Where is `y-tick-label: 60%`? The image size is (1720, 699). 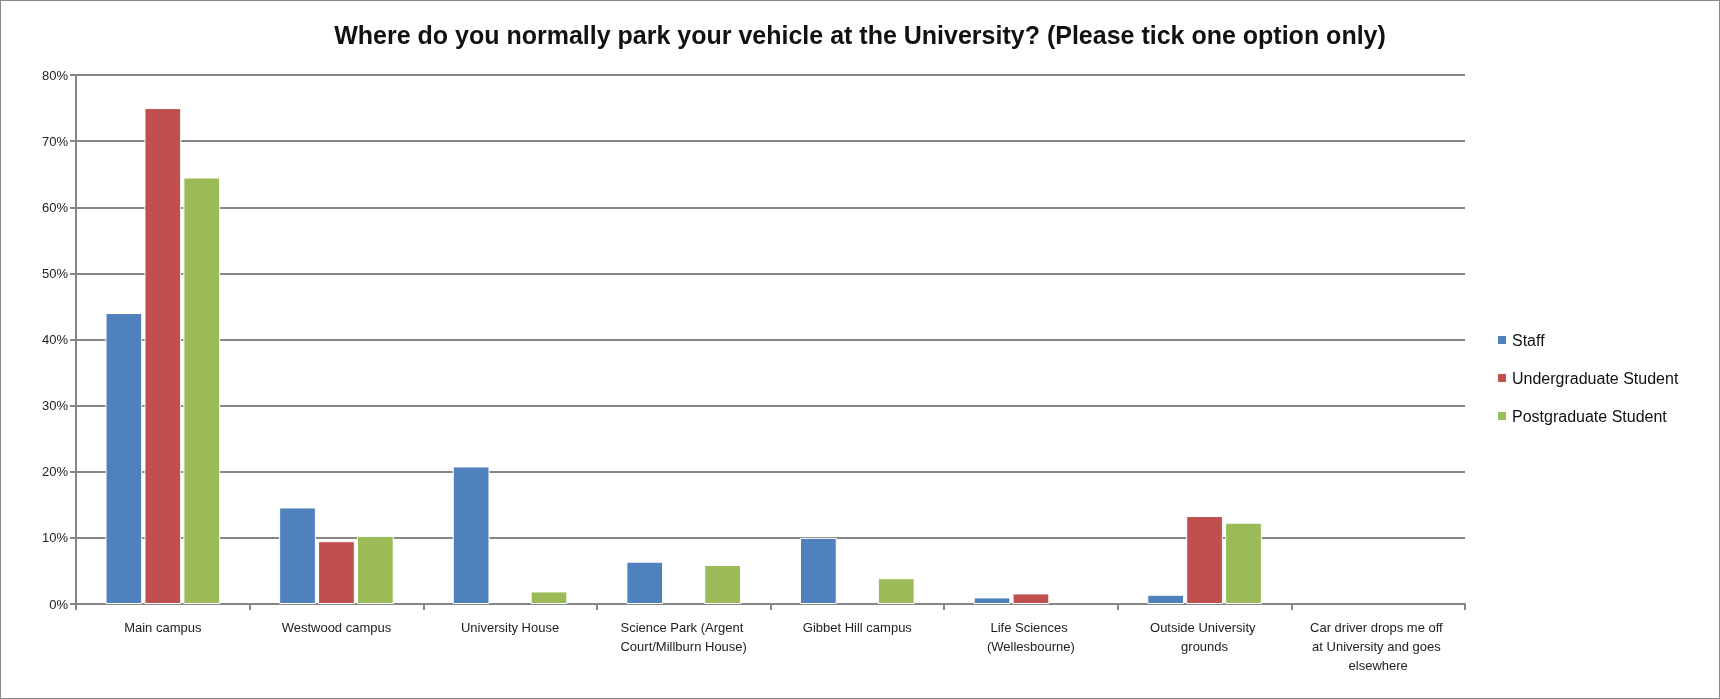 y-tick-label: 60% is located at coordinates (55, 207).